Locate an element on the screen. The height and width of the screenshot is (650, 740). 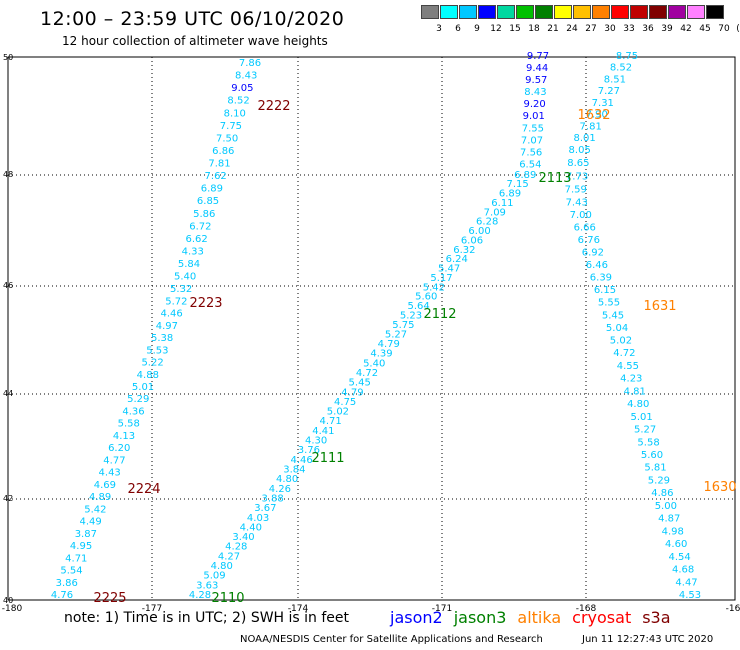
wave-height-value: 9.20 is located at coordinates (534, 104).